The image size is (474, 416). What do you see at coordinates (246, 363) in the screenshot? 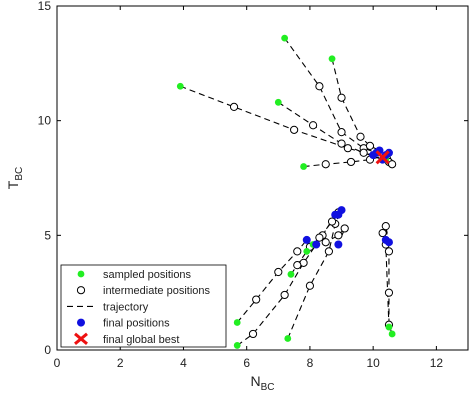
I see `x-tick-label: 6` at bounding box center [246, 363].